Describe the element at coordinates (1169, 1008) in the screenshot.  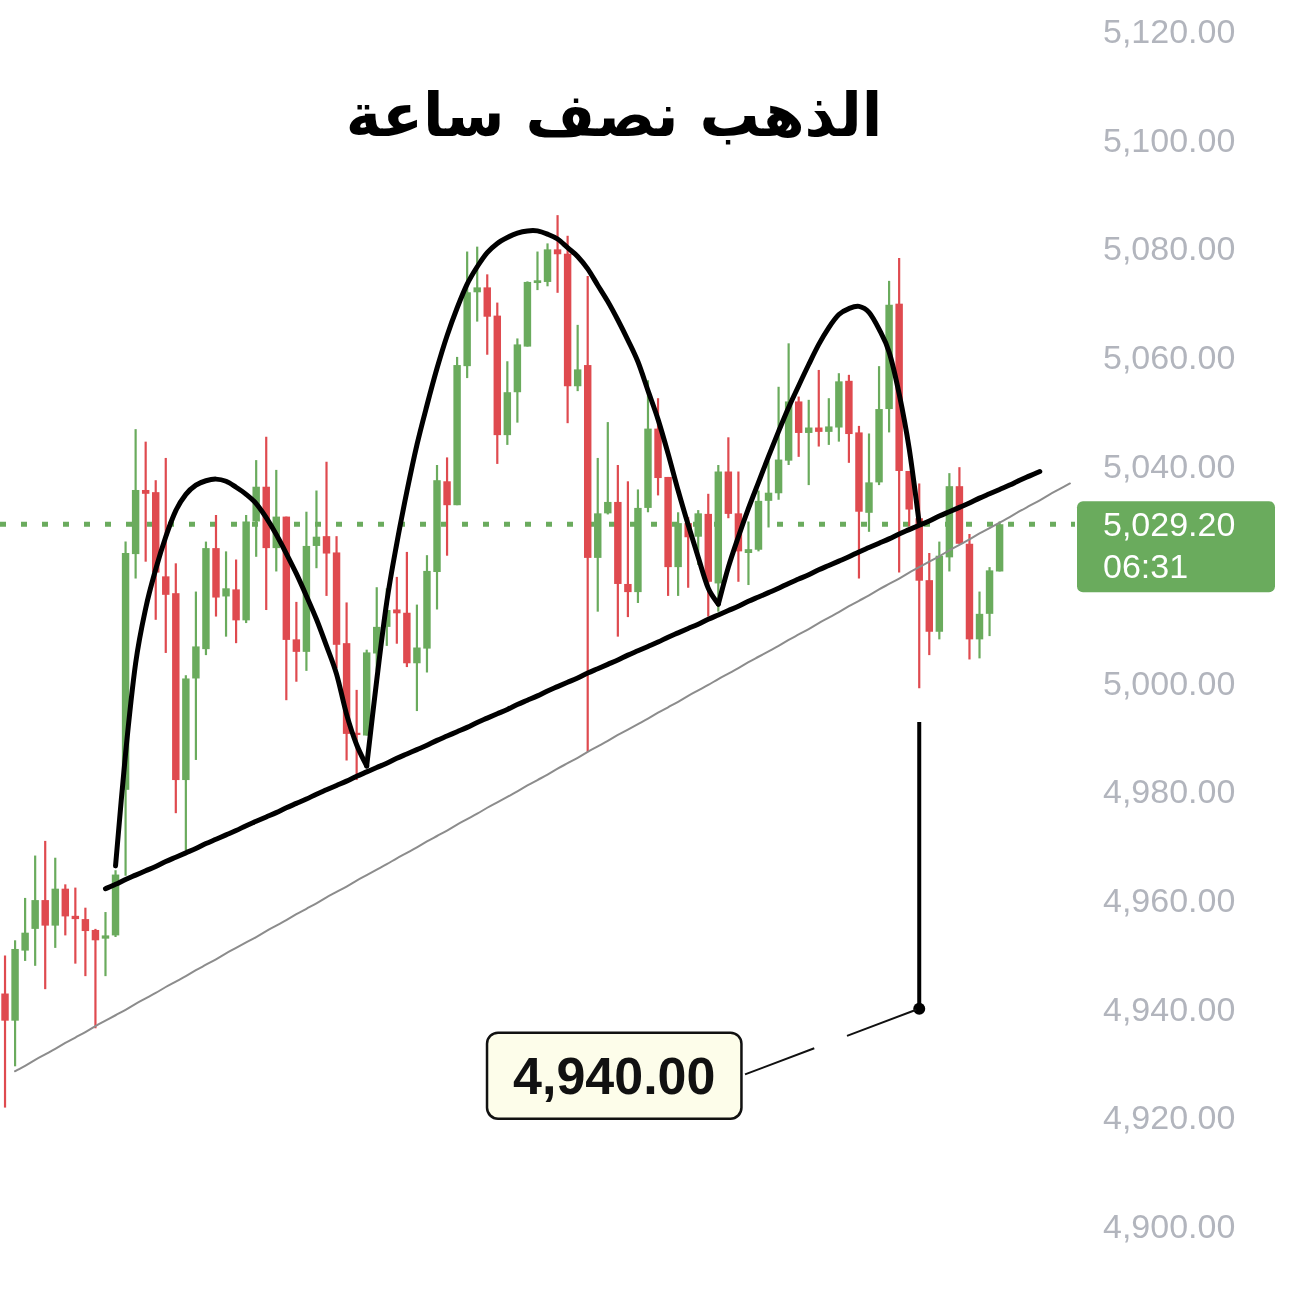
I see `y-tick-label: 4,940.00` at that location.